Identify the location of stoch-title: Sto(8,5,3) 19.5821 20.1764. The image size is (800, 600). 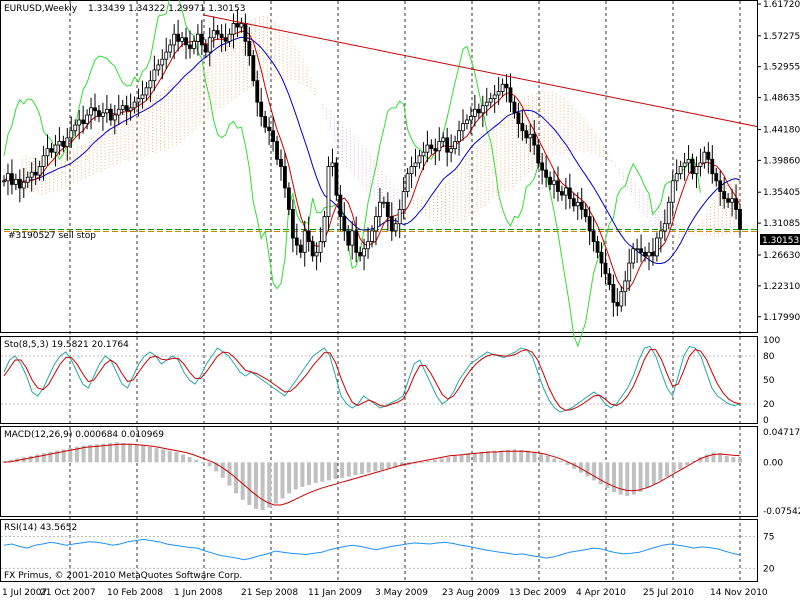
(66, 345).